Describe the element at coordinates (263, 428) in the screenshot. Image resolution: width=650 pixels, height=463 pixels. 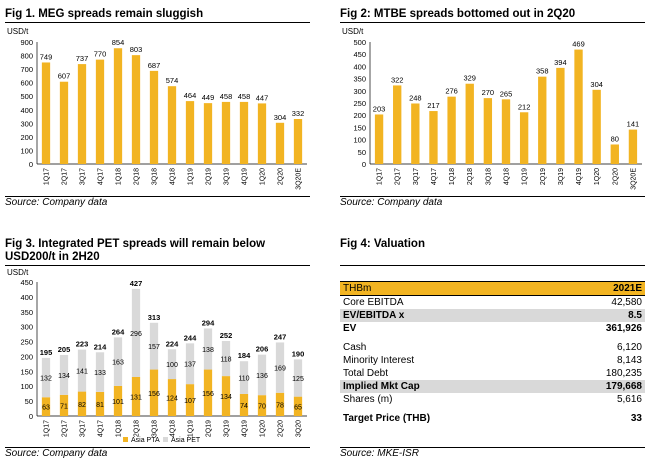
I see `x-tick-label: 1Q20` at that location.